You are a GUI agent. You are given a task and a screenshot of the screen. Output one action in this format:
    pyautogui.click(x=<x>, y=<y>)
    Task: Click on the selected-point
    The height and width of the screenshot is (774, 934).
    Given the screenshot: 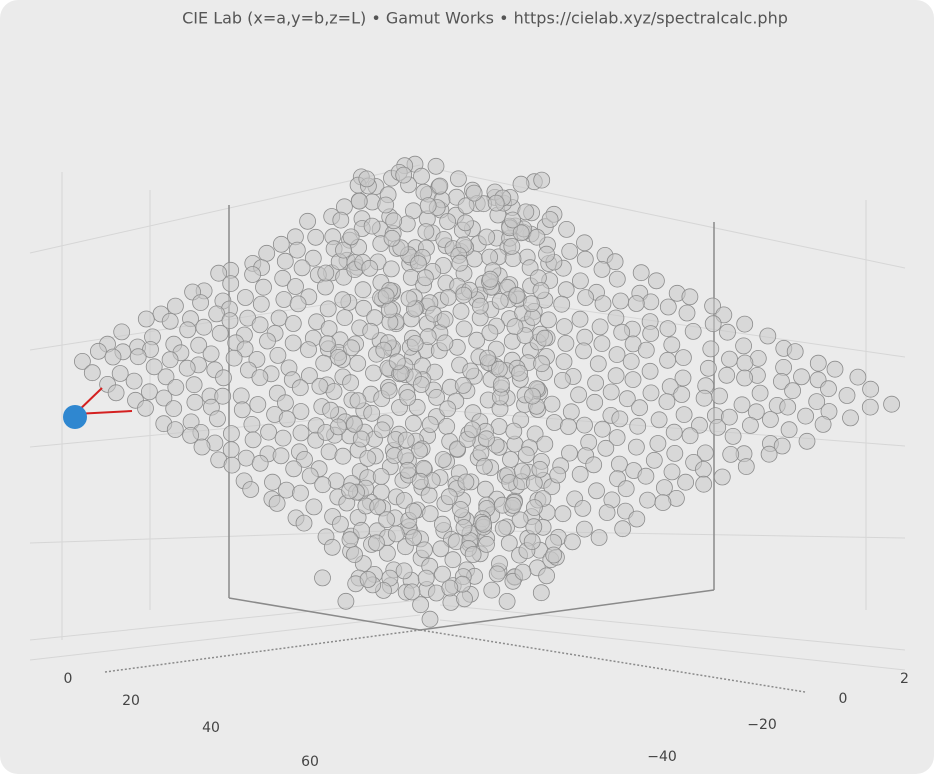 What is the action you would take?
    pyautogui.click(x=98, y=408)
    